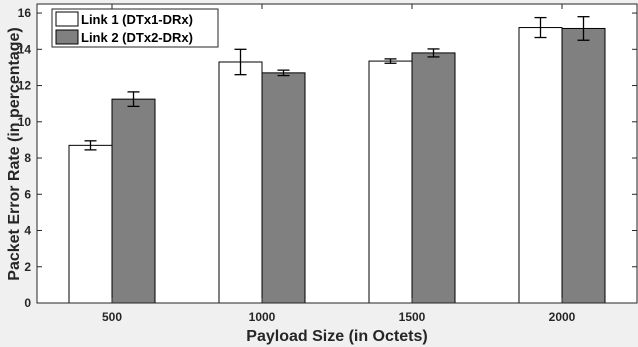 This screenshot has width=638, height=347. What do you see at coordinates (25, 13) in the screenshot?
I see `y-tick-label: 16` at bounding box center [25, 13].